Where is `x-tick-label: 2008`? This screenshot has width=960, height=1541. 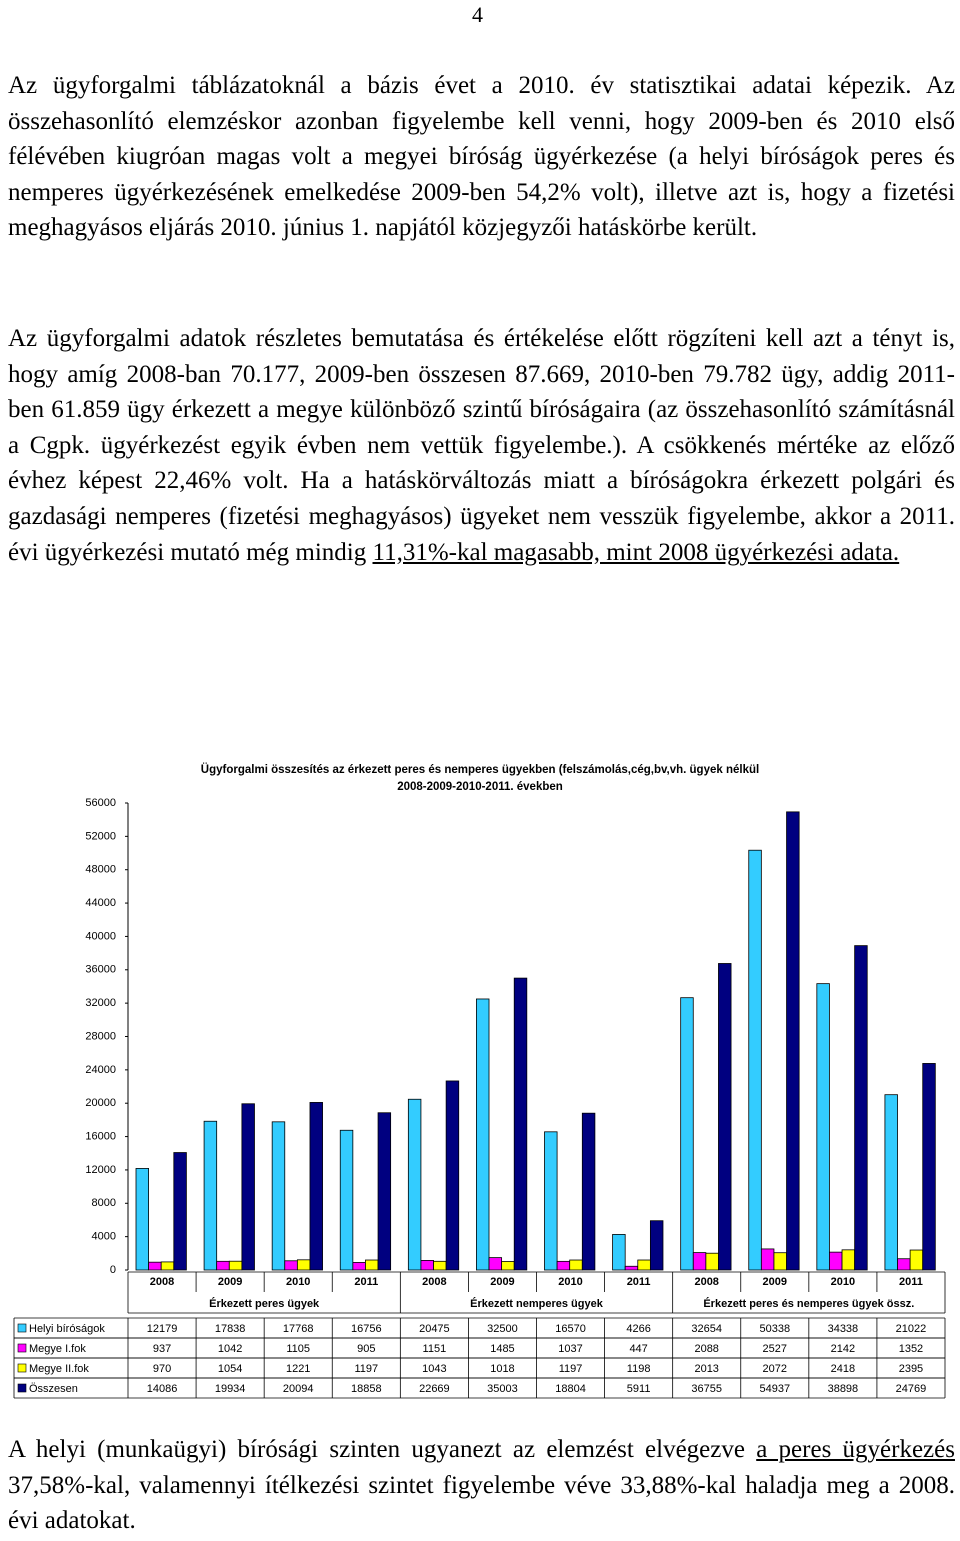 x-tick-label: 2008 is located at coordinates (706, 1282).